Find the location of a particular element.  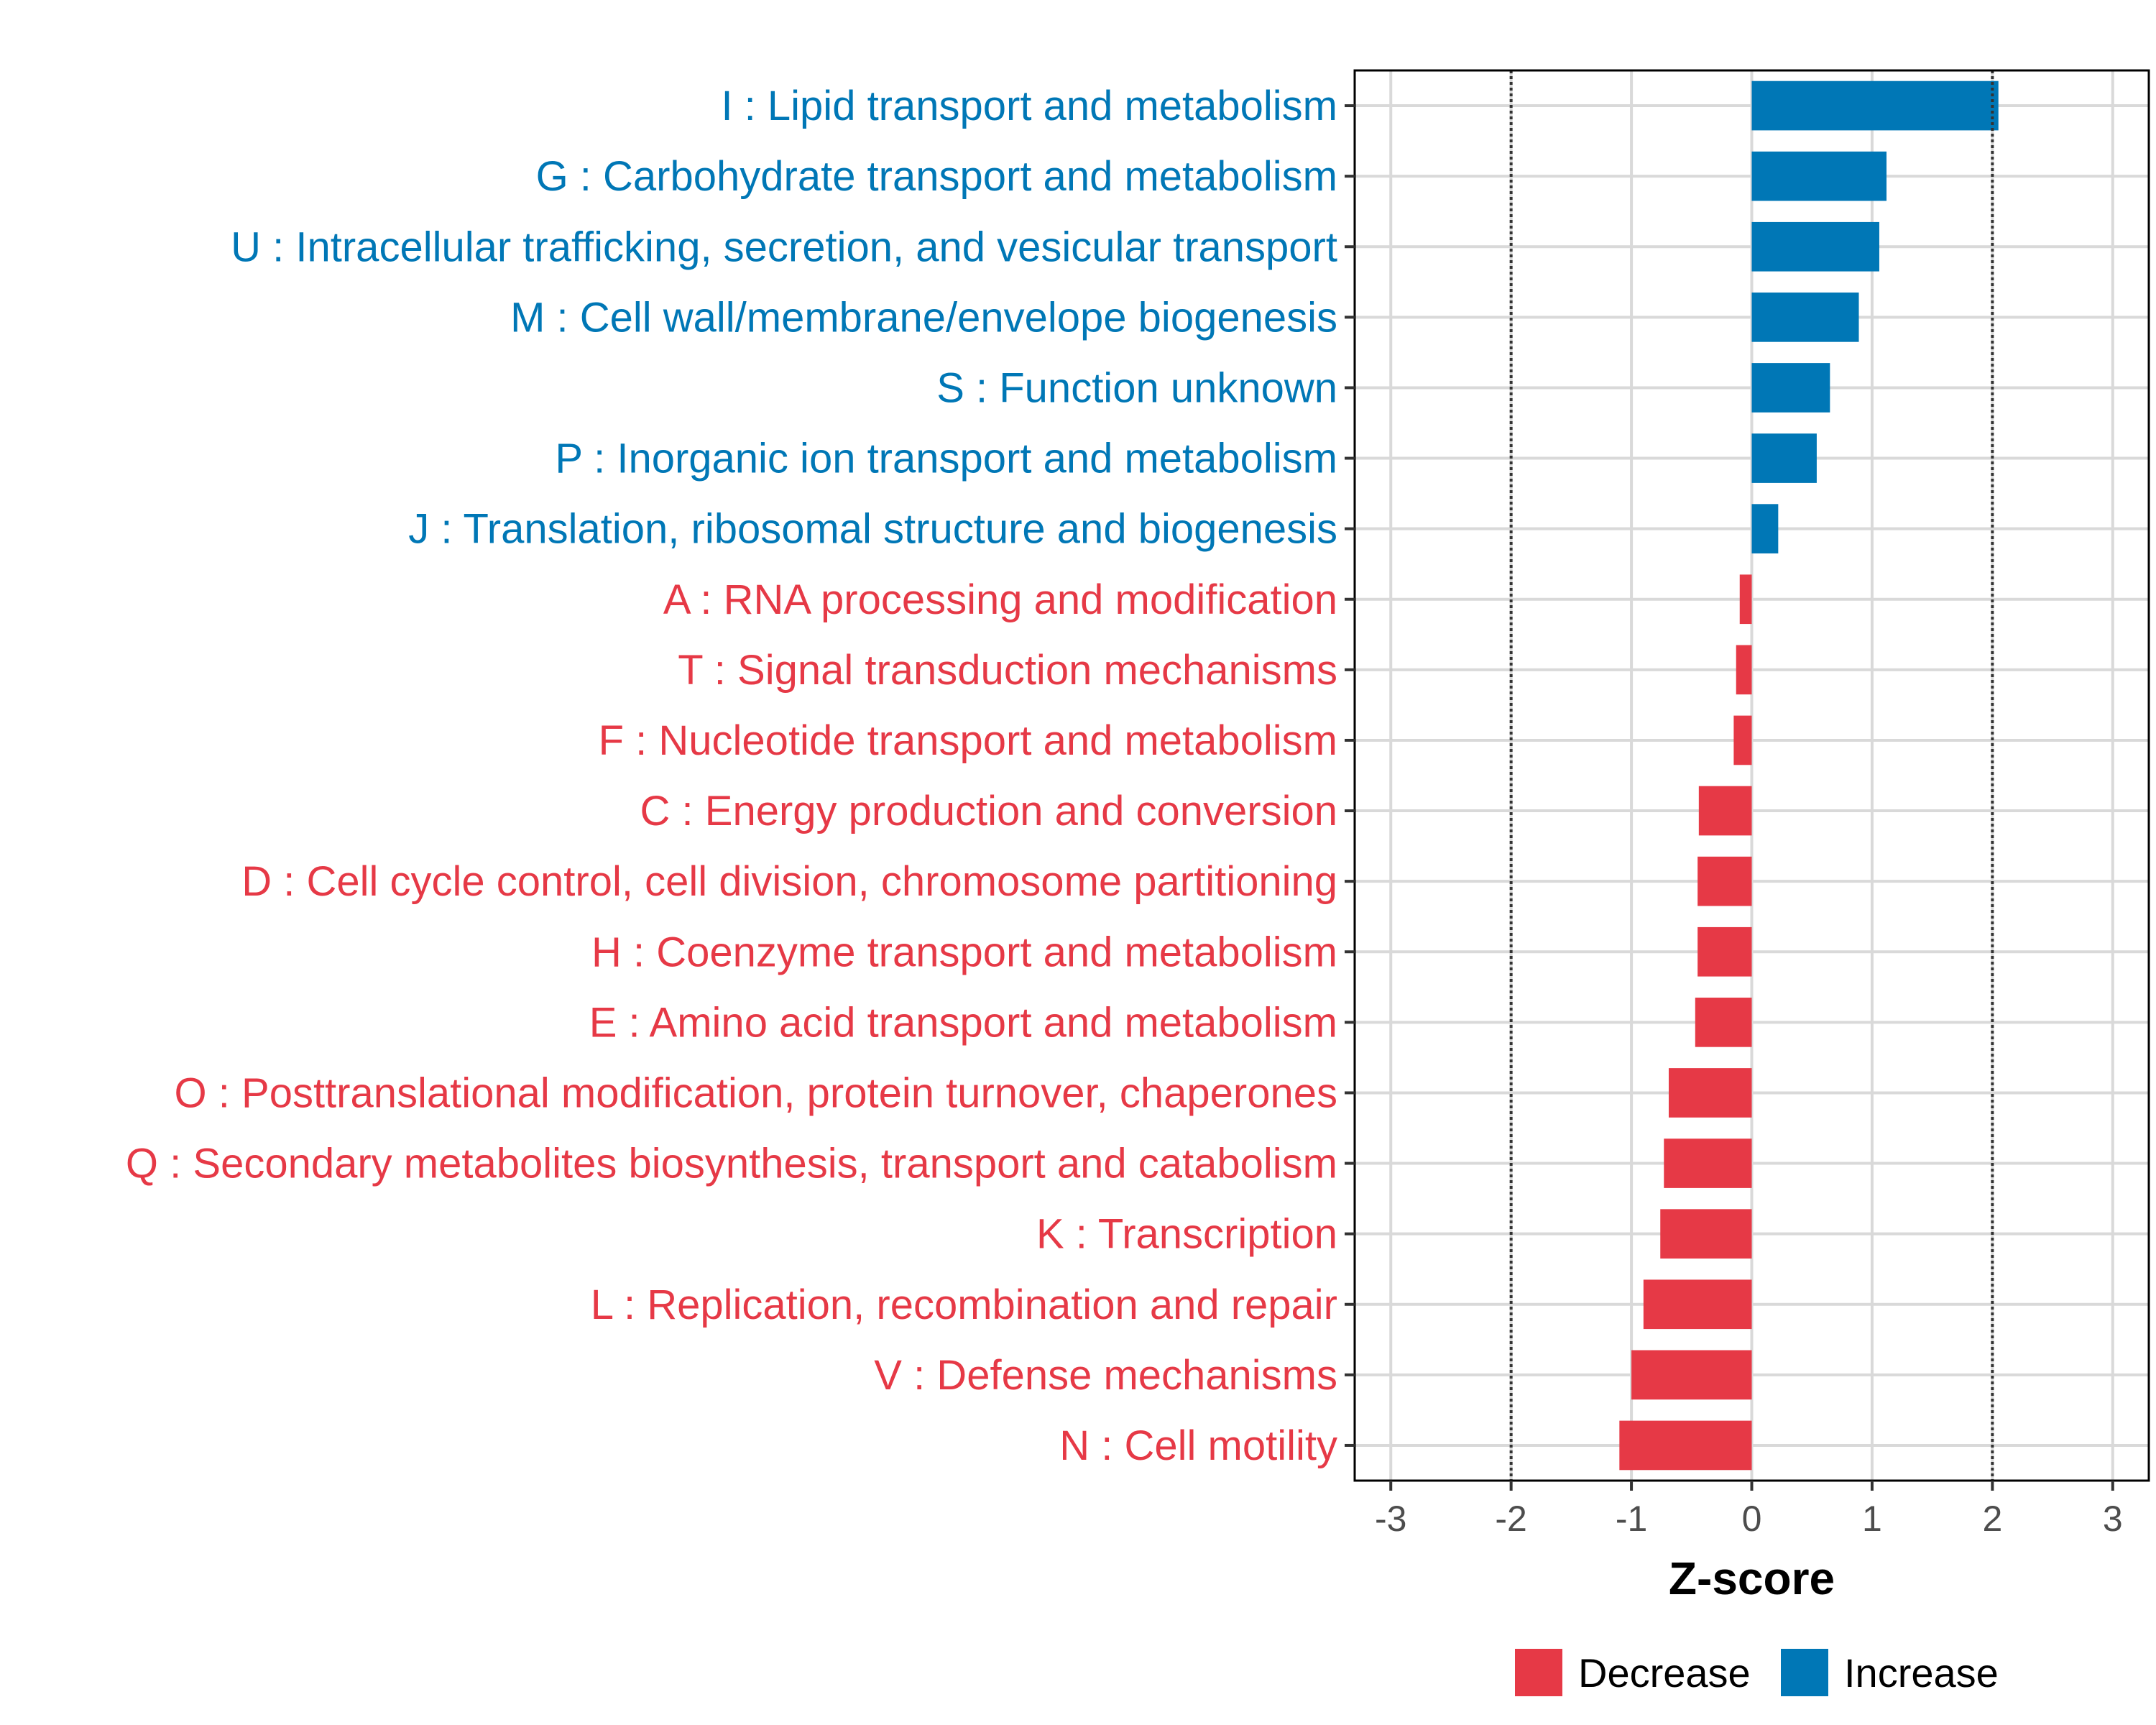

category-label: T : Signal transduction mechanisms is located at coordinates (1007, 670).